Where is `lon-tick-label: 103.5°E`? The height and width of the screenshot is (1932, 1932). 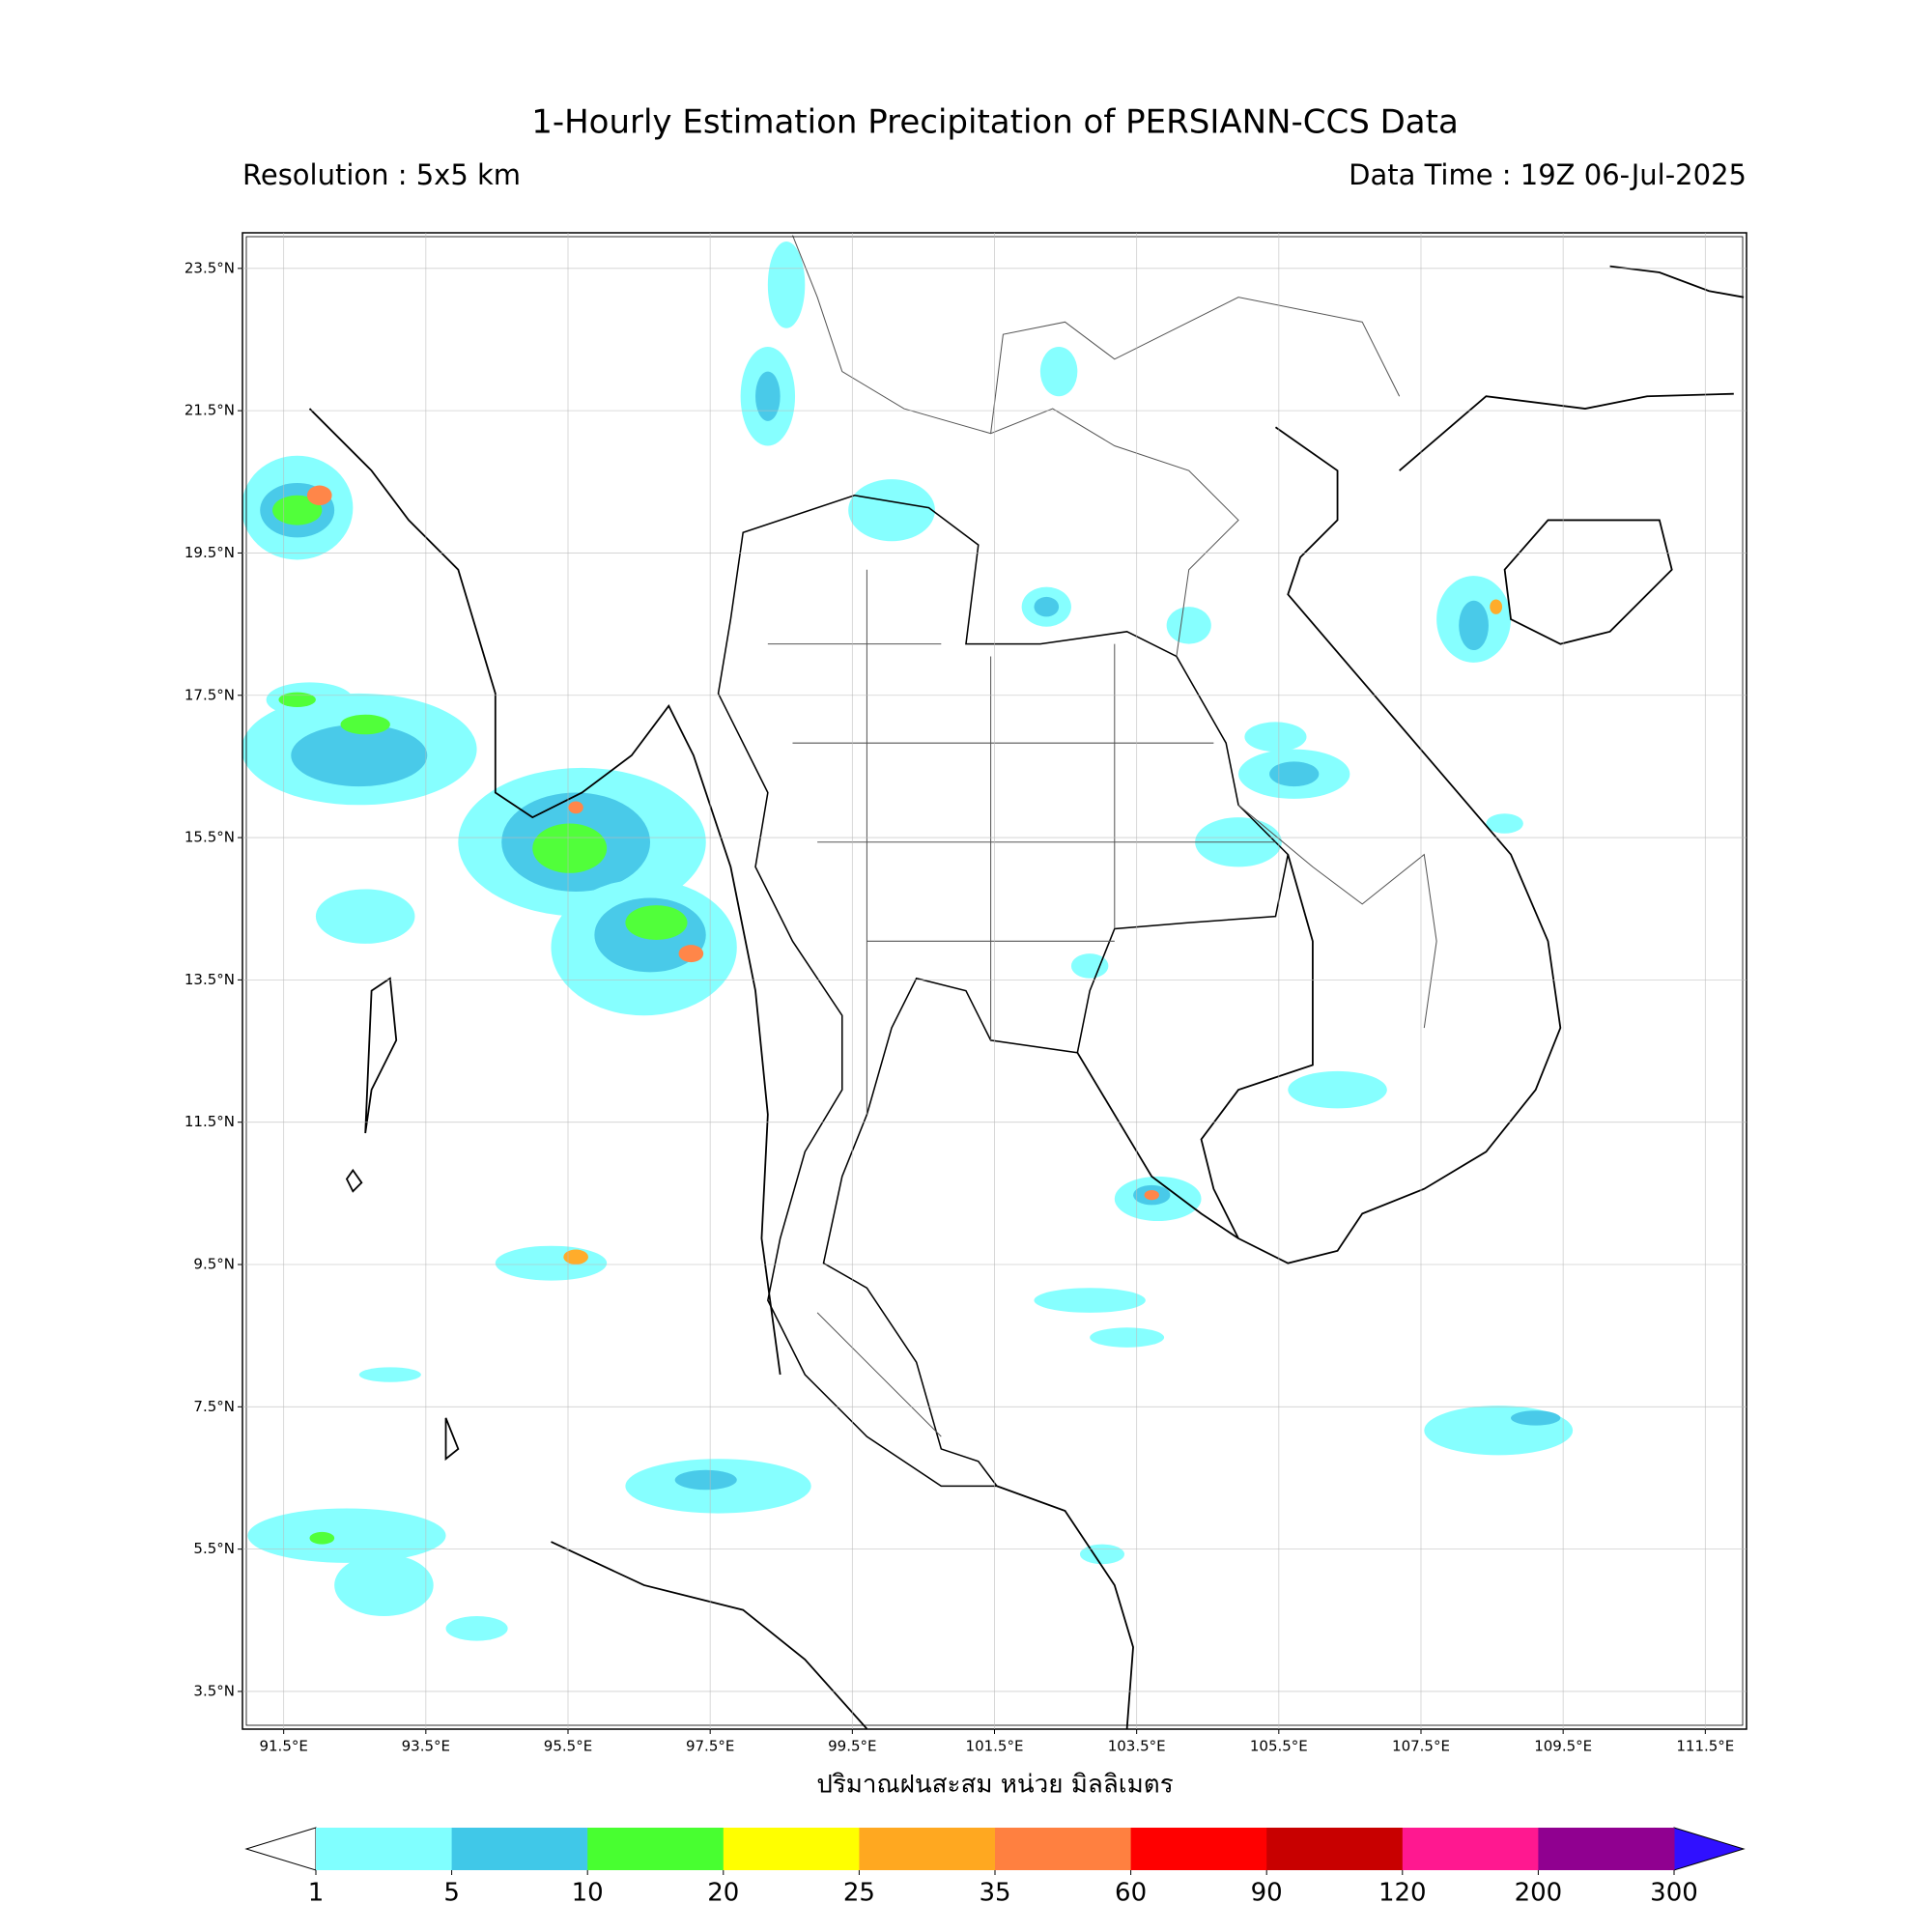
lon-tick-label: 103.5°E is located at coordinates (1137, 1746).